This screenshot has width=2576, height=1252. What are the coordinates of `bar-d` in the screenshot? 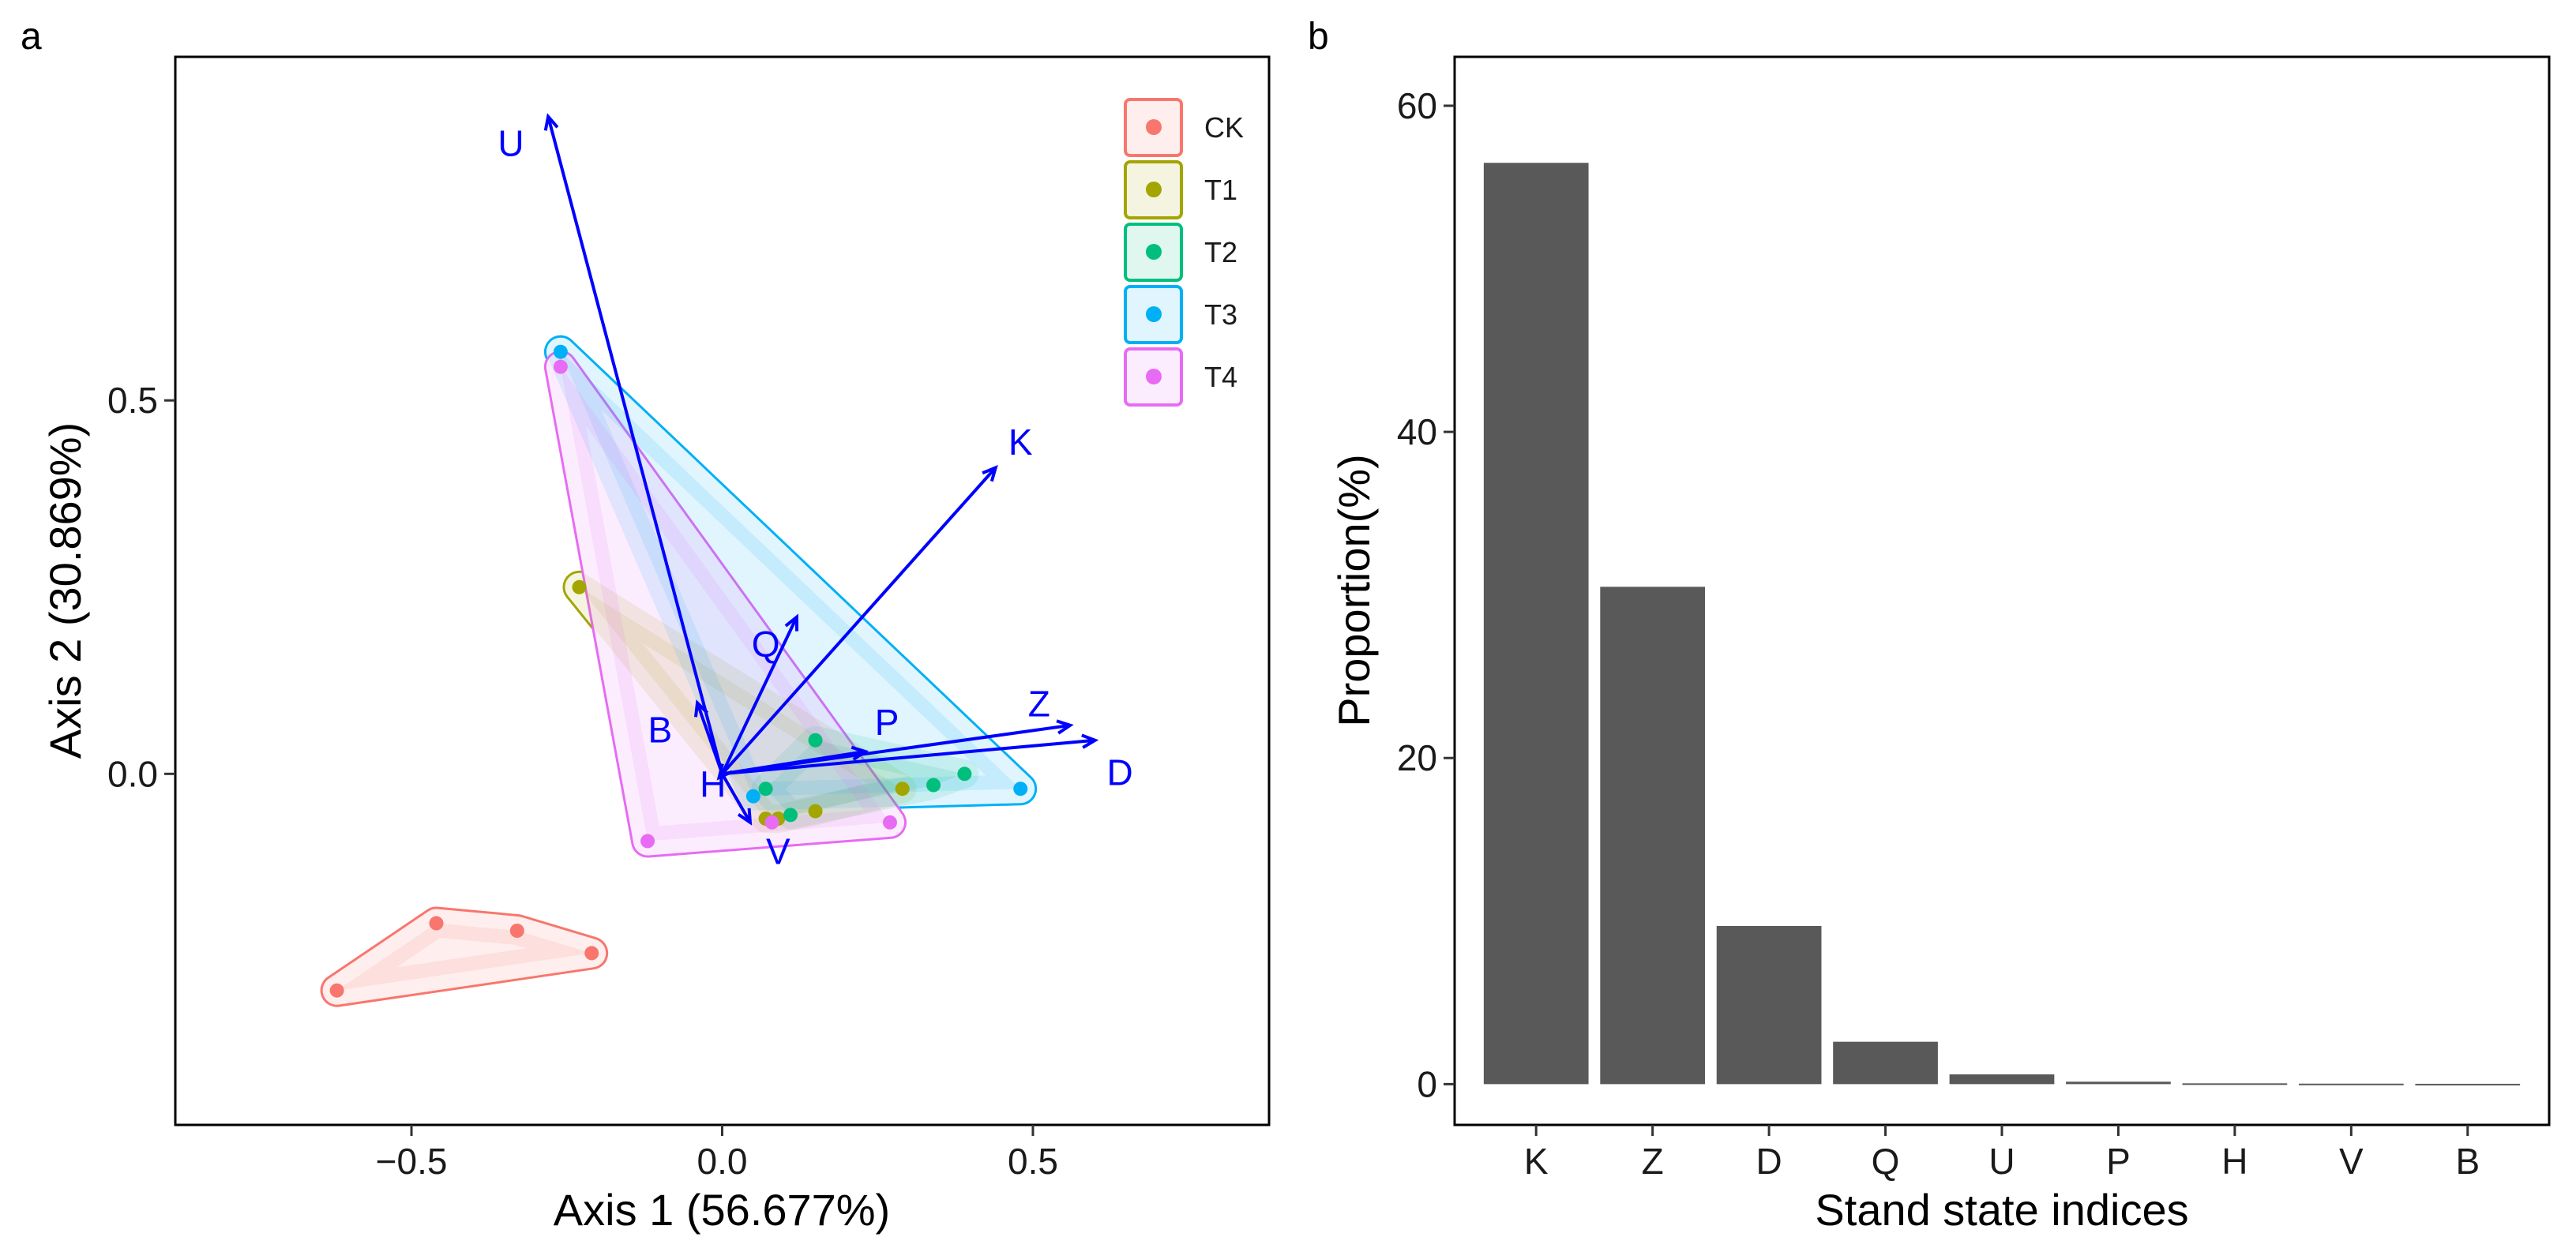 It's located at (1769, 1005).